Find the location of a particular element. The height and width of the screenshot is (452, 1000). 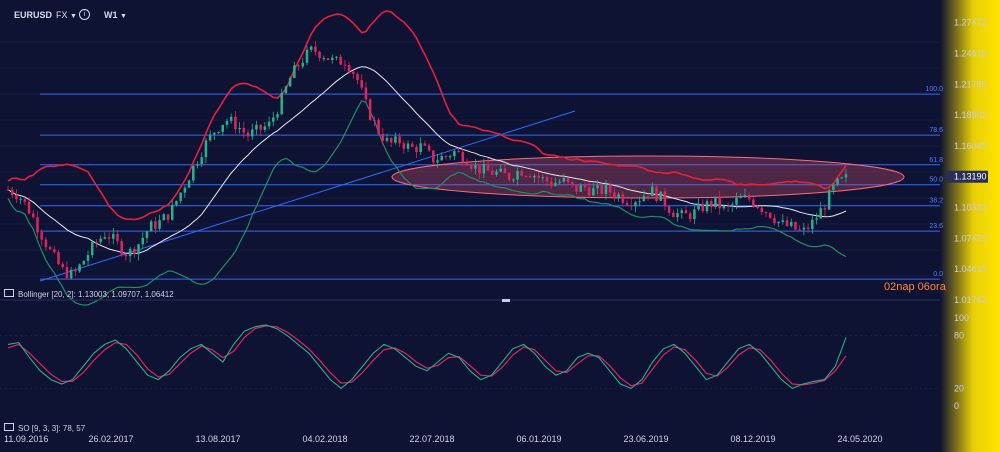

price-tick-label: 1.04619 is located at coordinates (970, 269).